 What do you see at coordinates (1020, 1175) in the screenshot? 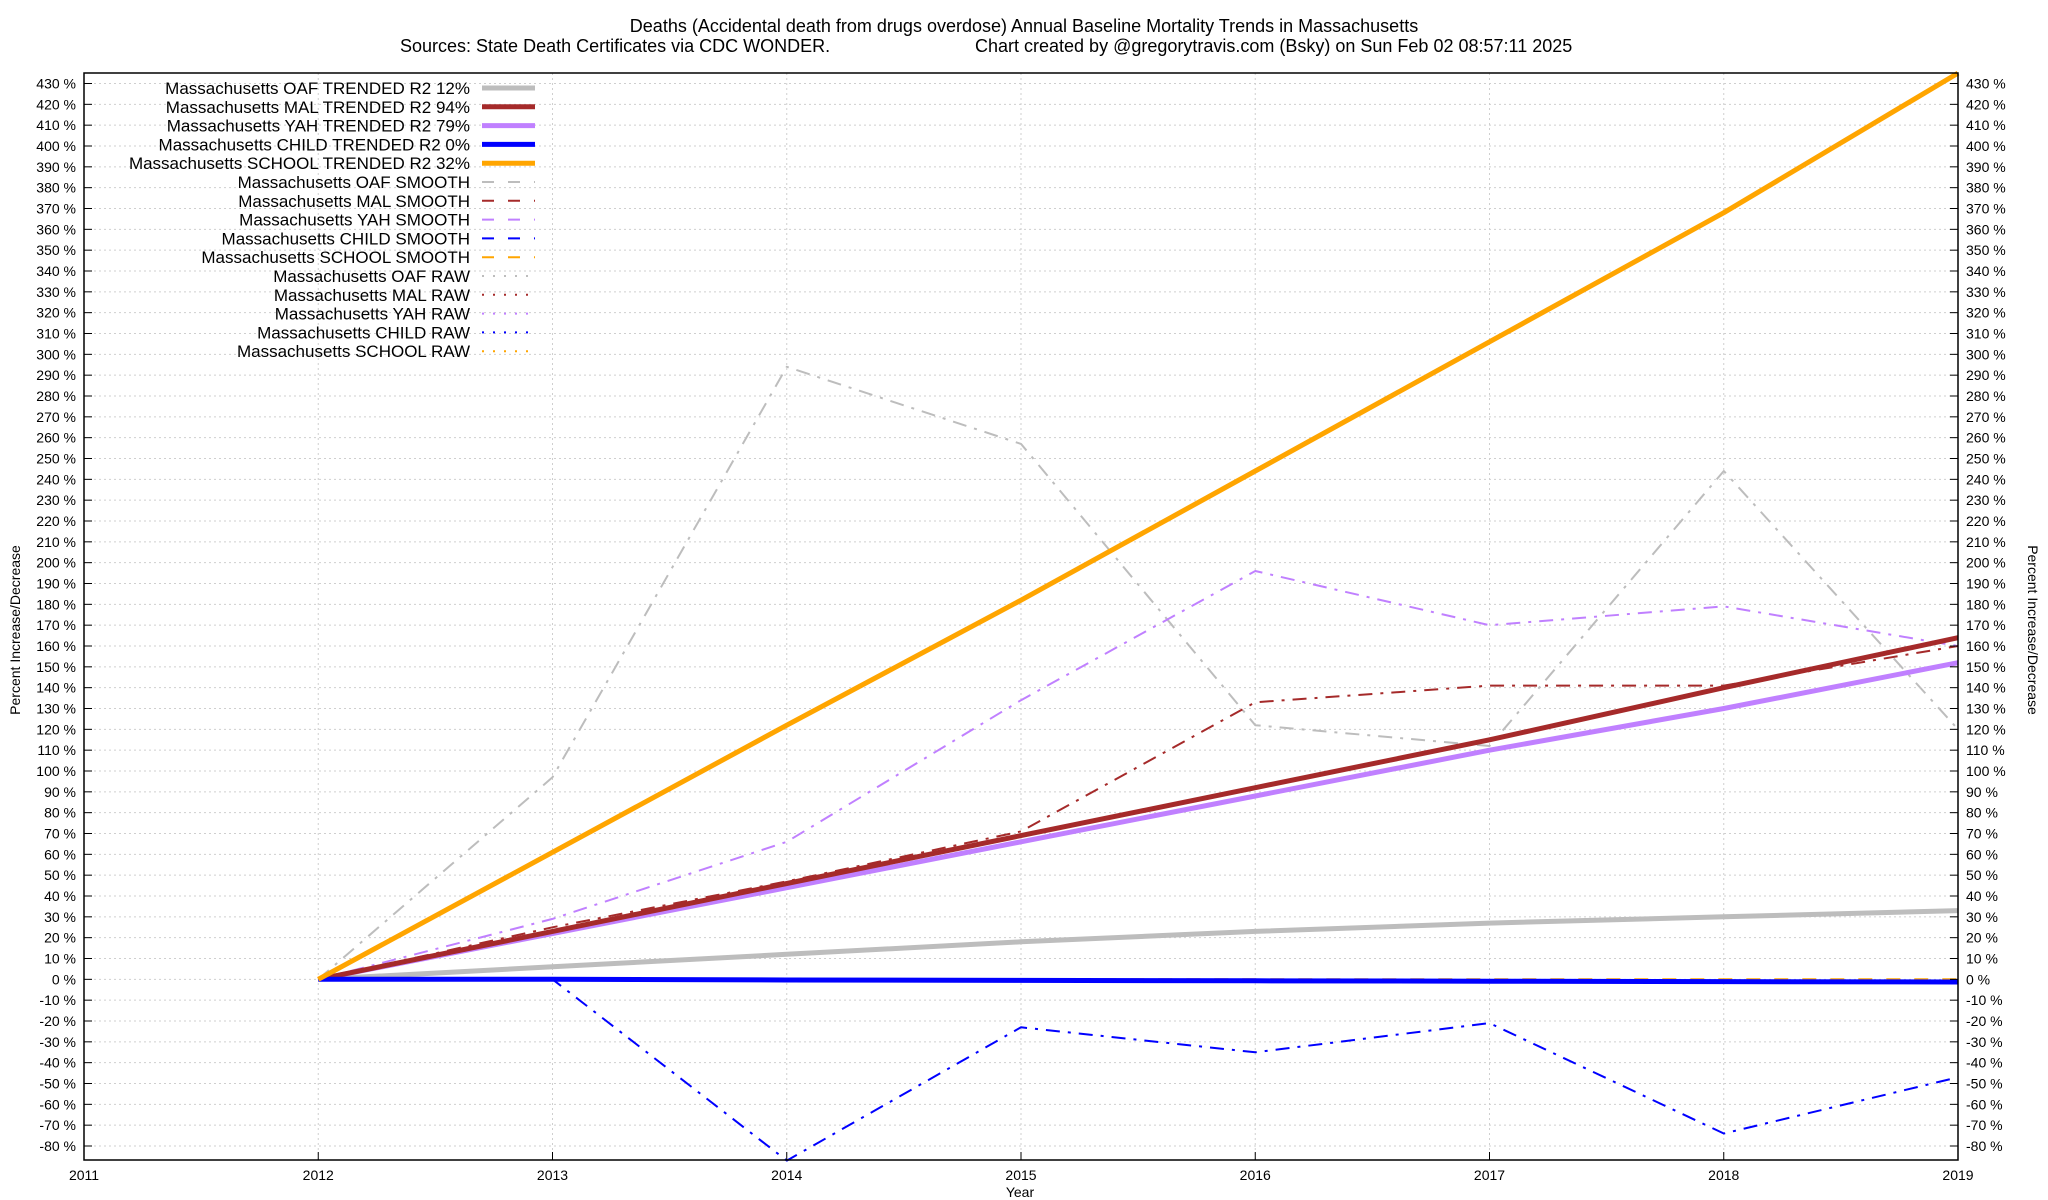
I see `x-tick-label: 2015` at bounding box center [1020, 1175].